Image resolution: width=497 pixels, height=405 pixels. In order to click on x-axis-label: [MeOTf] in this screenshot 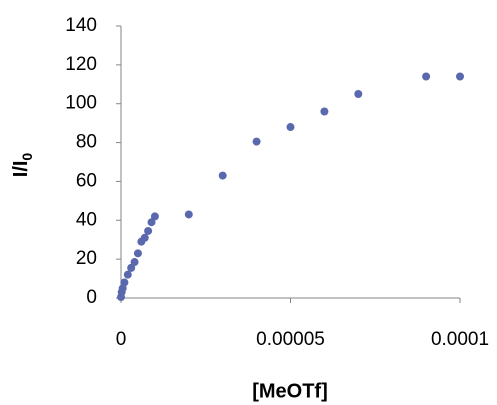, I will do `click(290, 391)`.